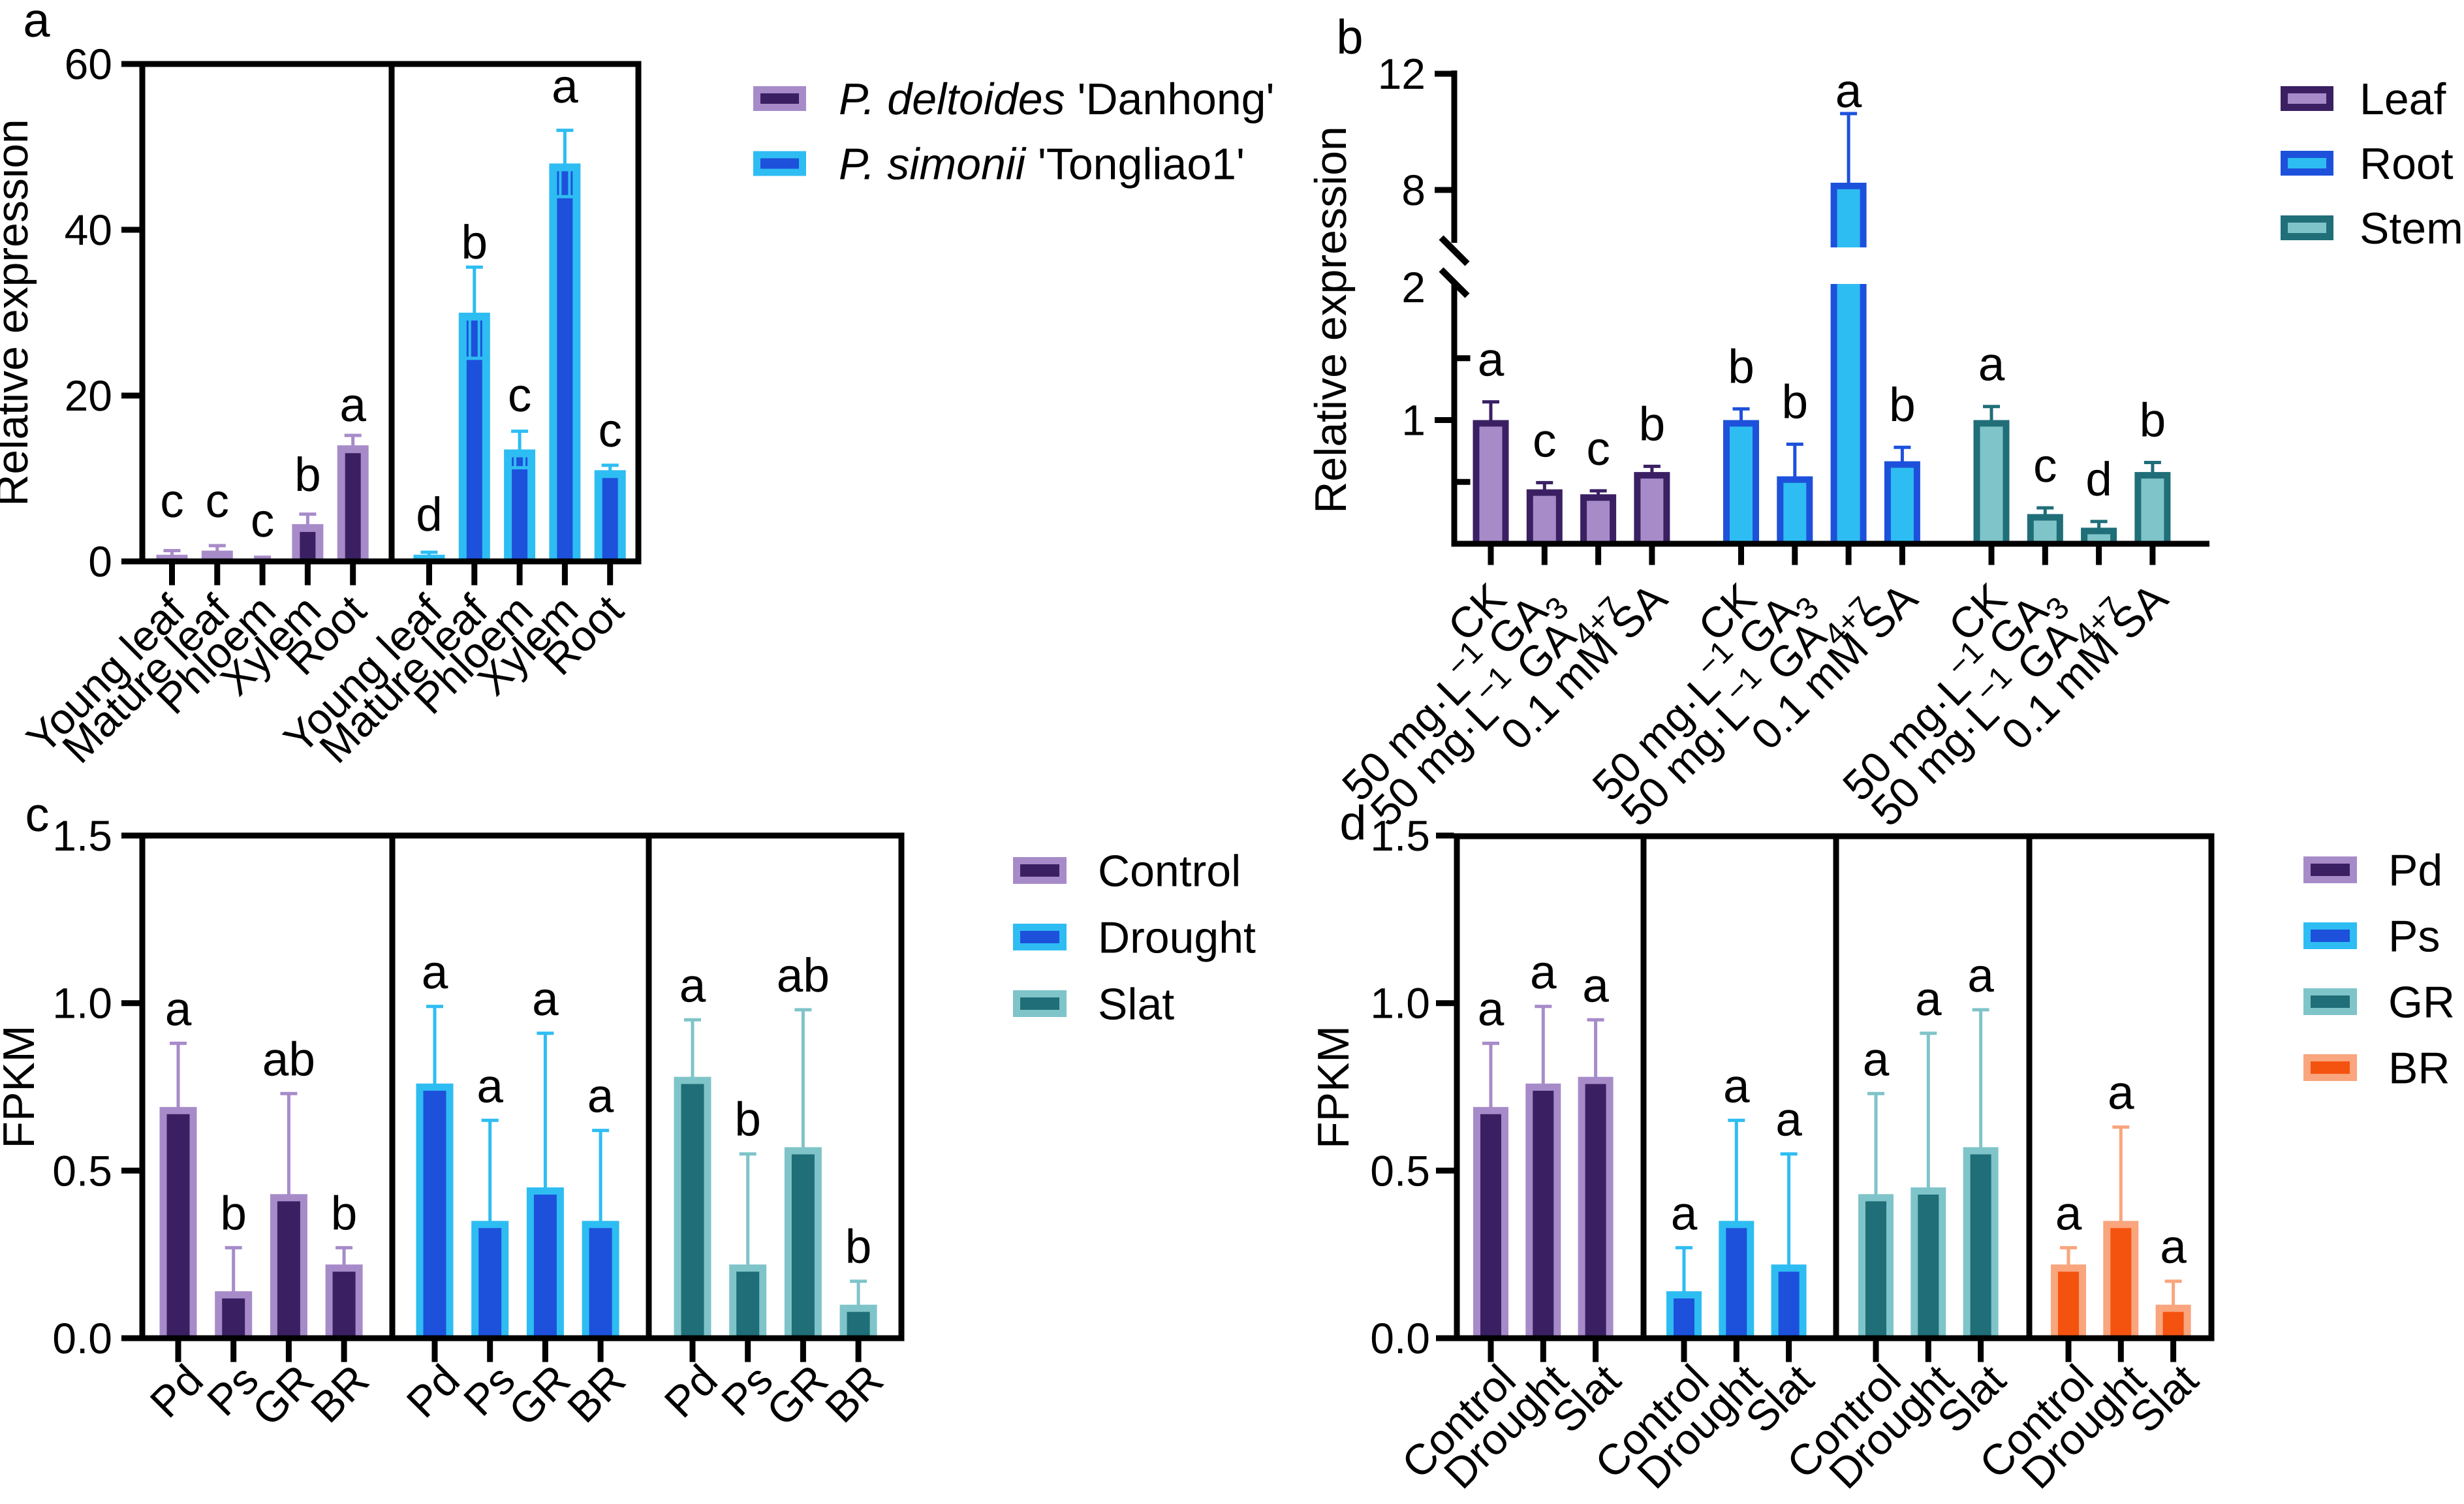 This screenshot has height=1504, width=2464. I want to click on svg-text: Slat, so click(1136, 1004).